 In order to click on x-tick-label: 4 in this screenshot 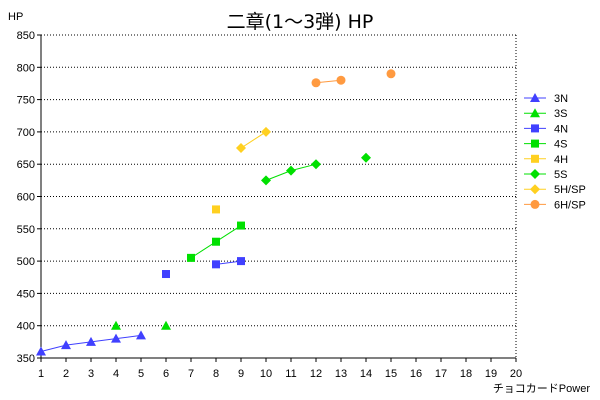, I will do `click(116, 374)`.